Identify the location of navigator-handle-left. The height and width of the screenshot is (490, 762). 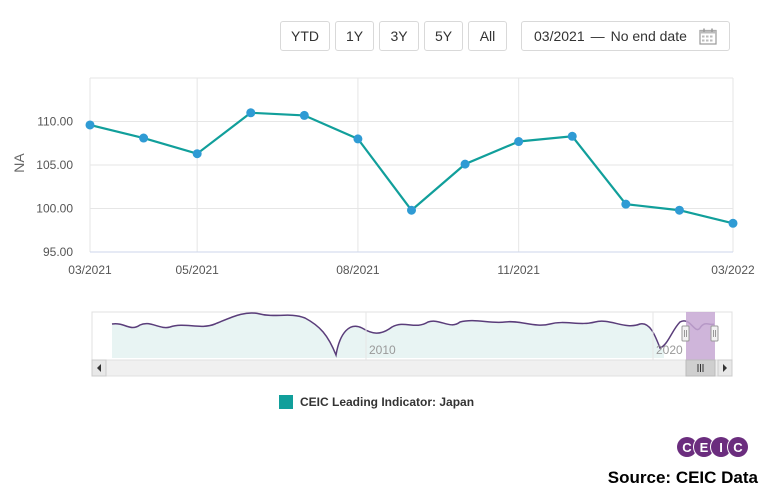
(685, 333).